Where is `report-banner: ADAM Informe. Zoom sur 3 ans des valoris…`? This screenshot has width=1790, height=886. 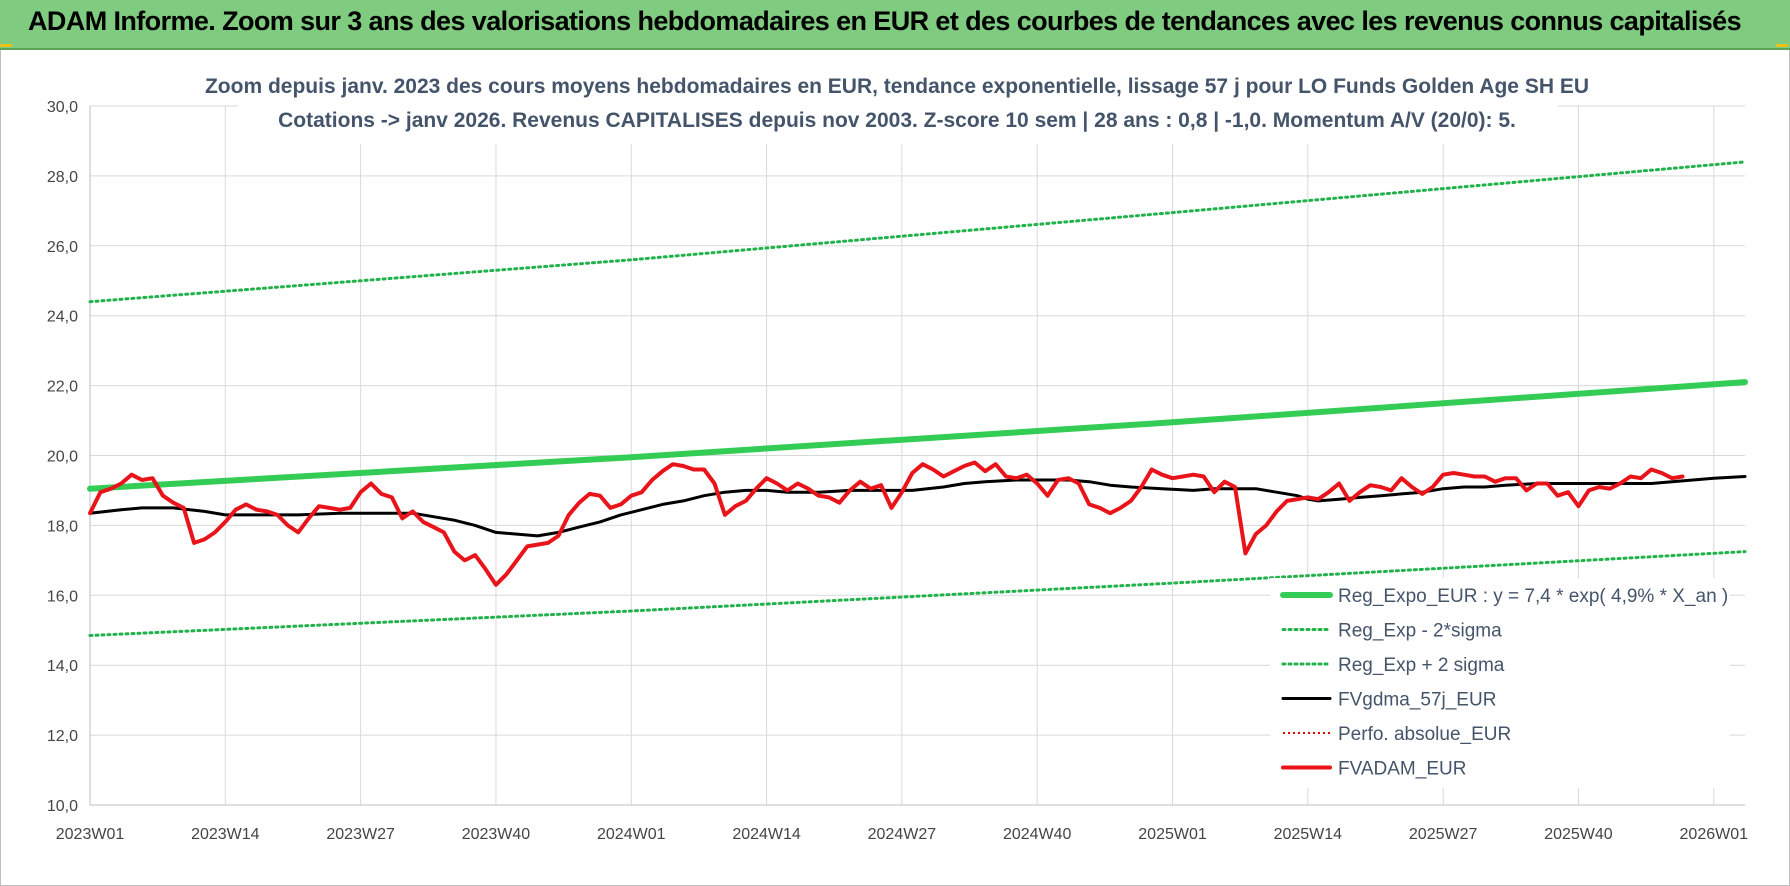
report-banner: ADAM Informe. Zoom sur 3 ans des valoris… is located at coordinates (895, 25).